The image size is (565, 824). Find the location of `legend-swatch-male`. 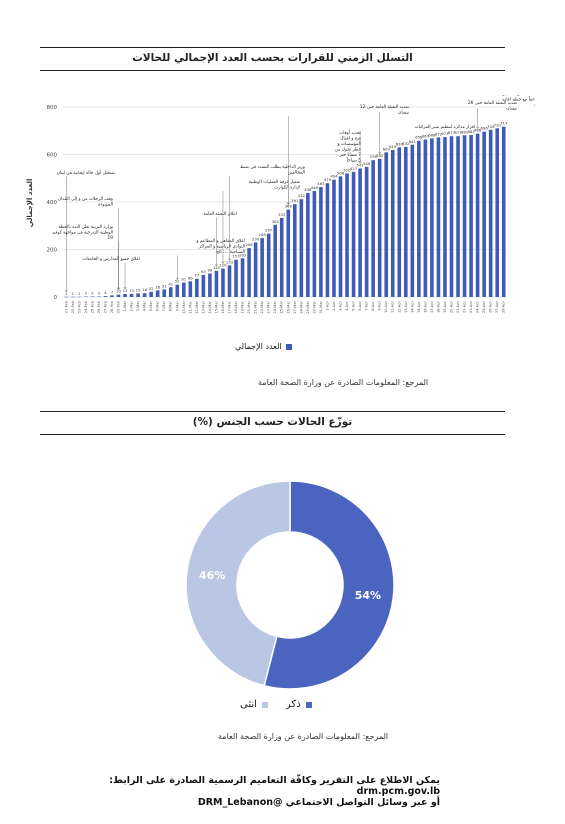

legend-swatch-male is located at coordinates (308, 704).